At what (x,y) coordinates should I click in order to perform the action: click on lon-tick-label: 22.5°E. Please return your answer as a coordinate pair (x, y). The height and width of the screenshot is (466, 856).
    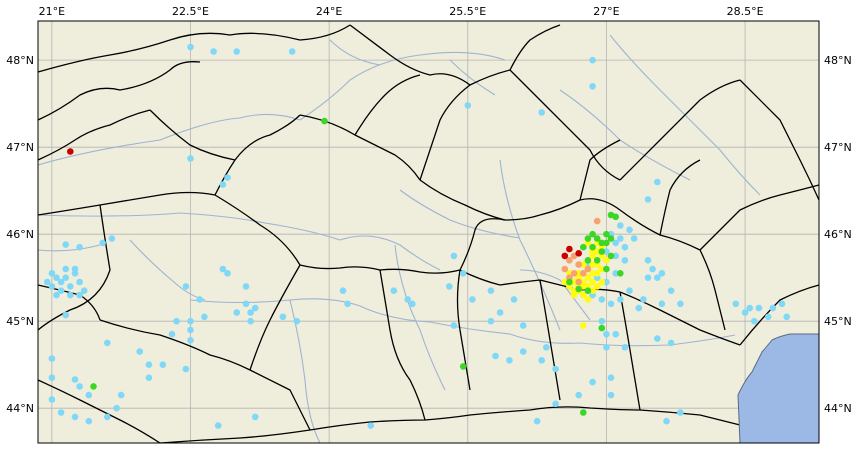
    Looking at the image, I should click on (190, 11).